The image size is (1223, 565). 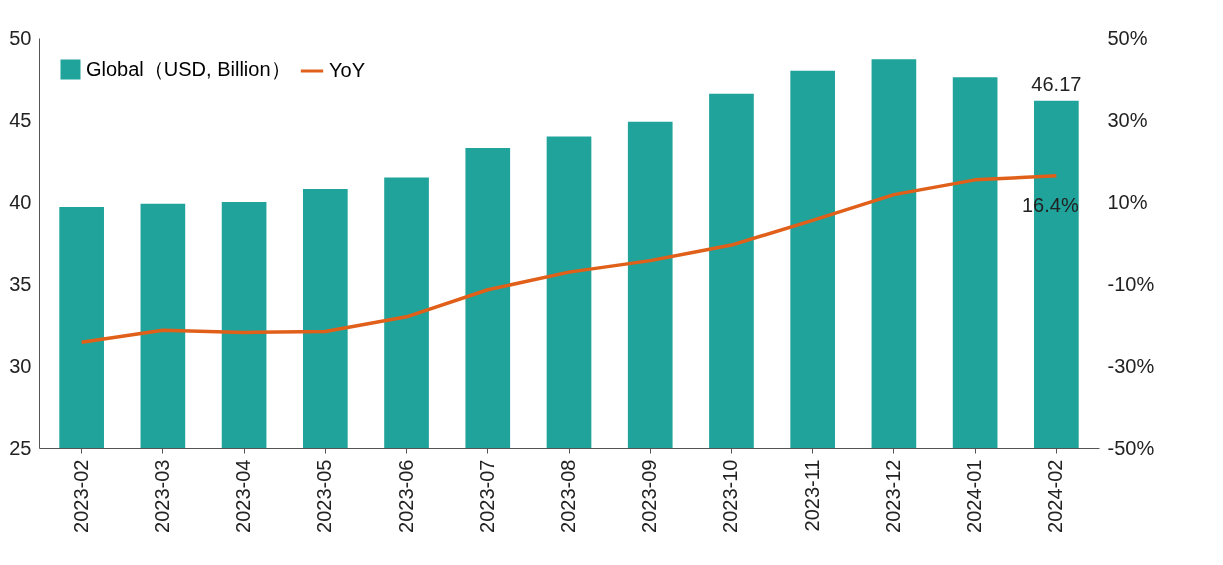 What do you see at coordinates (161, 496) in the screenshot?
I see `x-tick-label: 2023-03` at bounding box center [161, 496].